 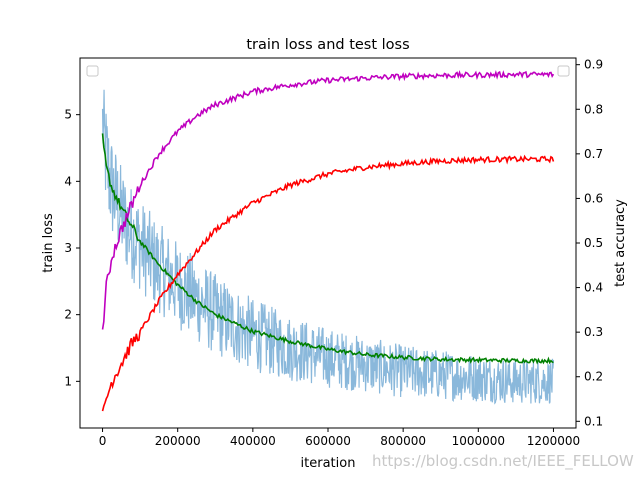 I want to click on y-tick-label: 1, so click(x=68, y=381).